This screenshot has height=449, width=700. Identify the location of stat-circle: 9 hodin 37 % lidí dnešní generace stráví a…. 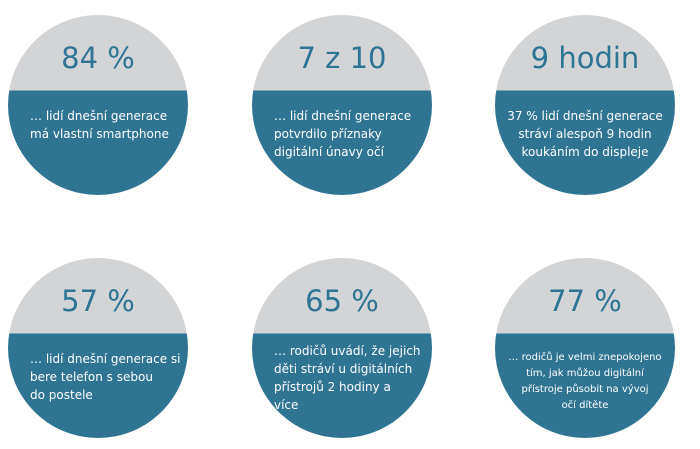
(585, 105).